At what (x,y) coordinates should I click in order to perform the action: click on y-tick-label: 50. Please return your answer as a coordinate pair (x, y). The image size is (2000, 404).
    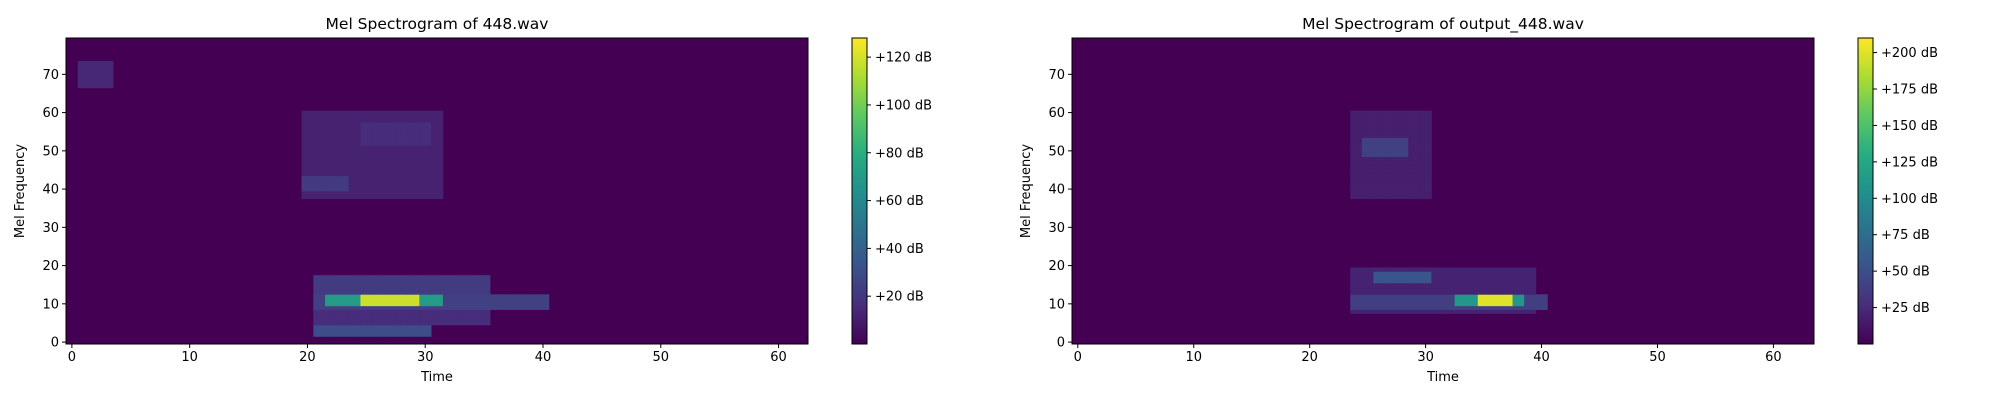
    Looking at the image, I should click on (50, 151).